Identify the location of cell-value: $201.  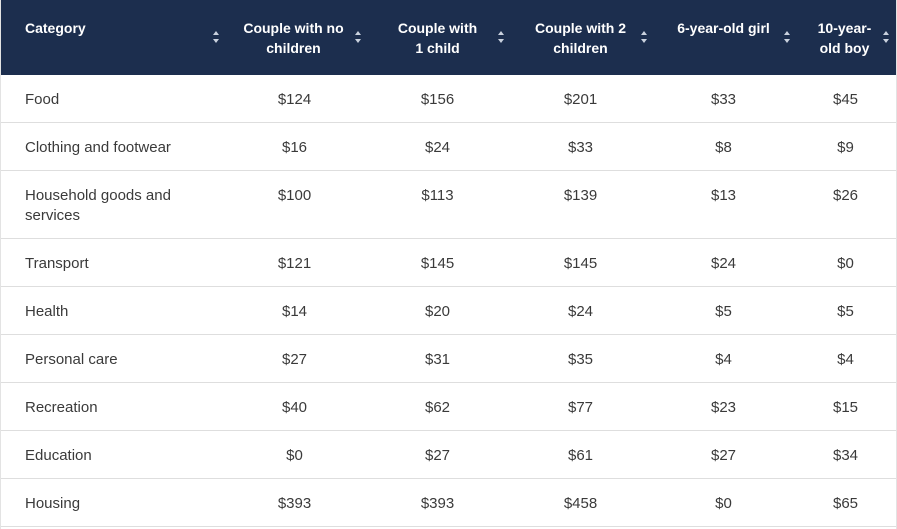
(580, 99).